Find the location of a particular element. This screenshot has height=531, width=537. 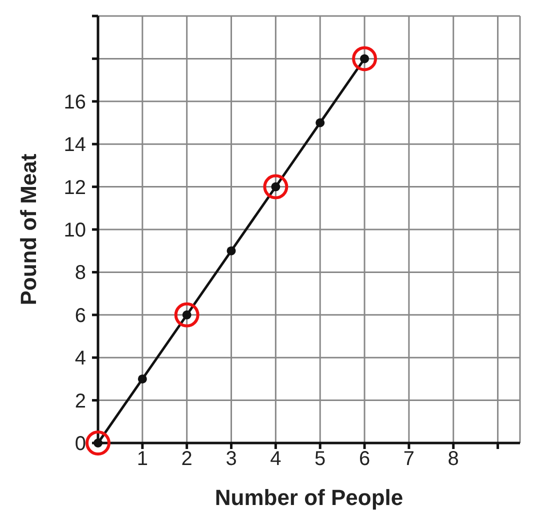

y-tick-label: 2 is located at coordinates (80, 401).